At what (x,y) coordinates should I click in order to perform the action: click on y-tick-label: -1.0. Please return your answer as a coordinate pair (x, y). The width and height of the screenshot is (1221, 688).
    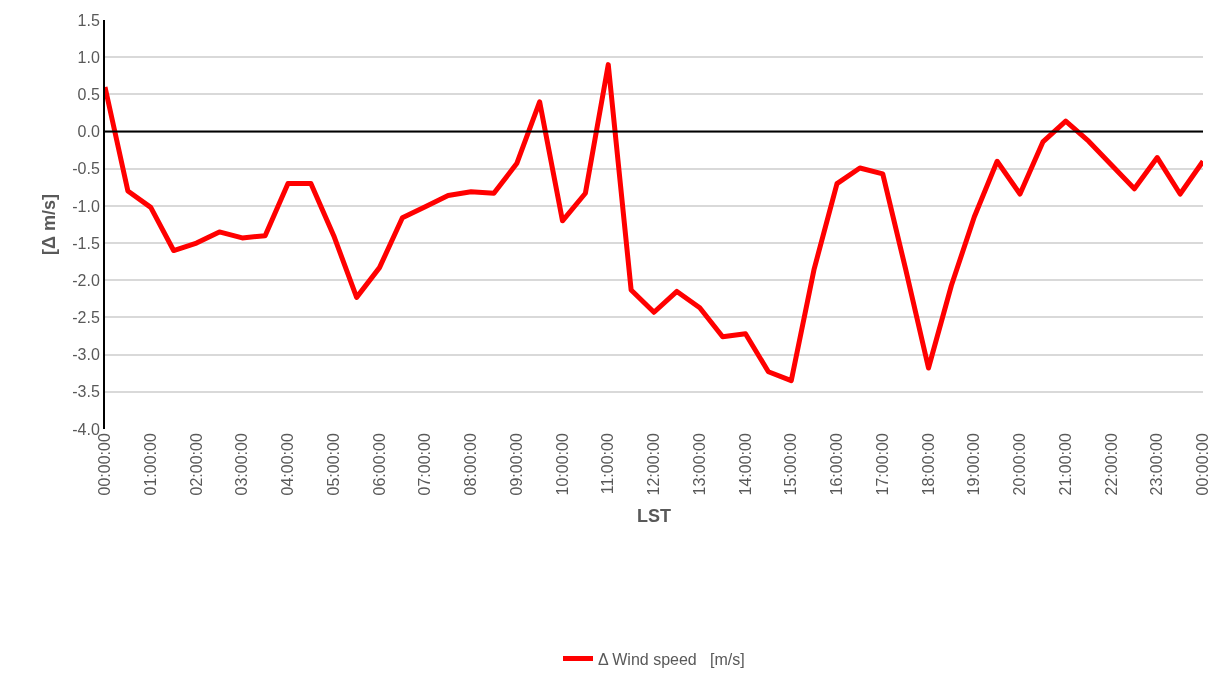
    Looking at the image, I should click on (86, 206).